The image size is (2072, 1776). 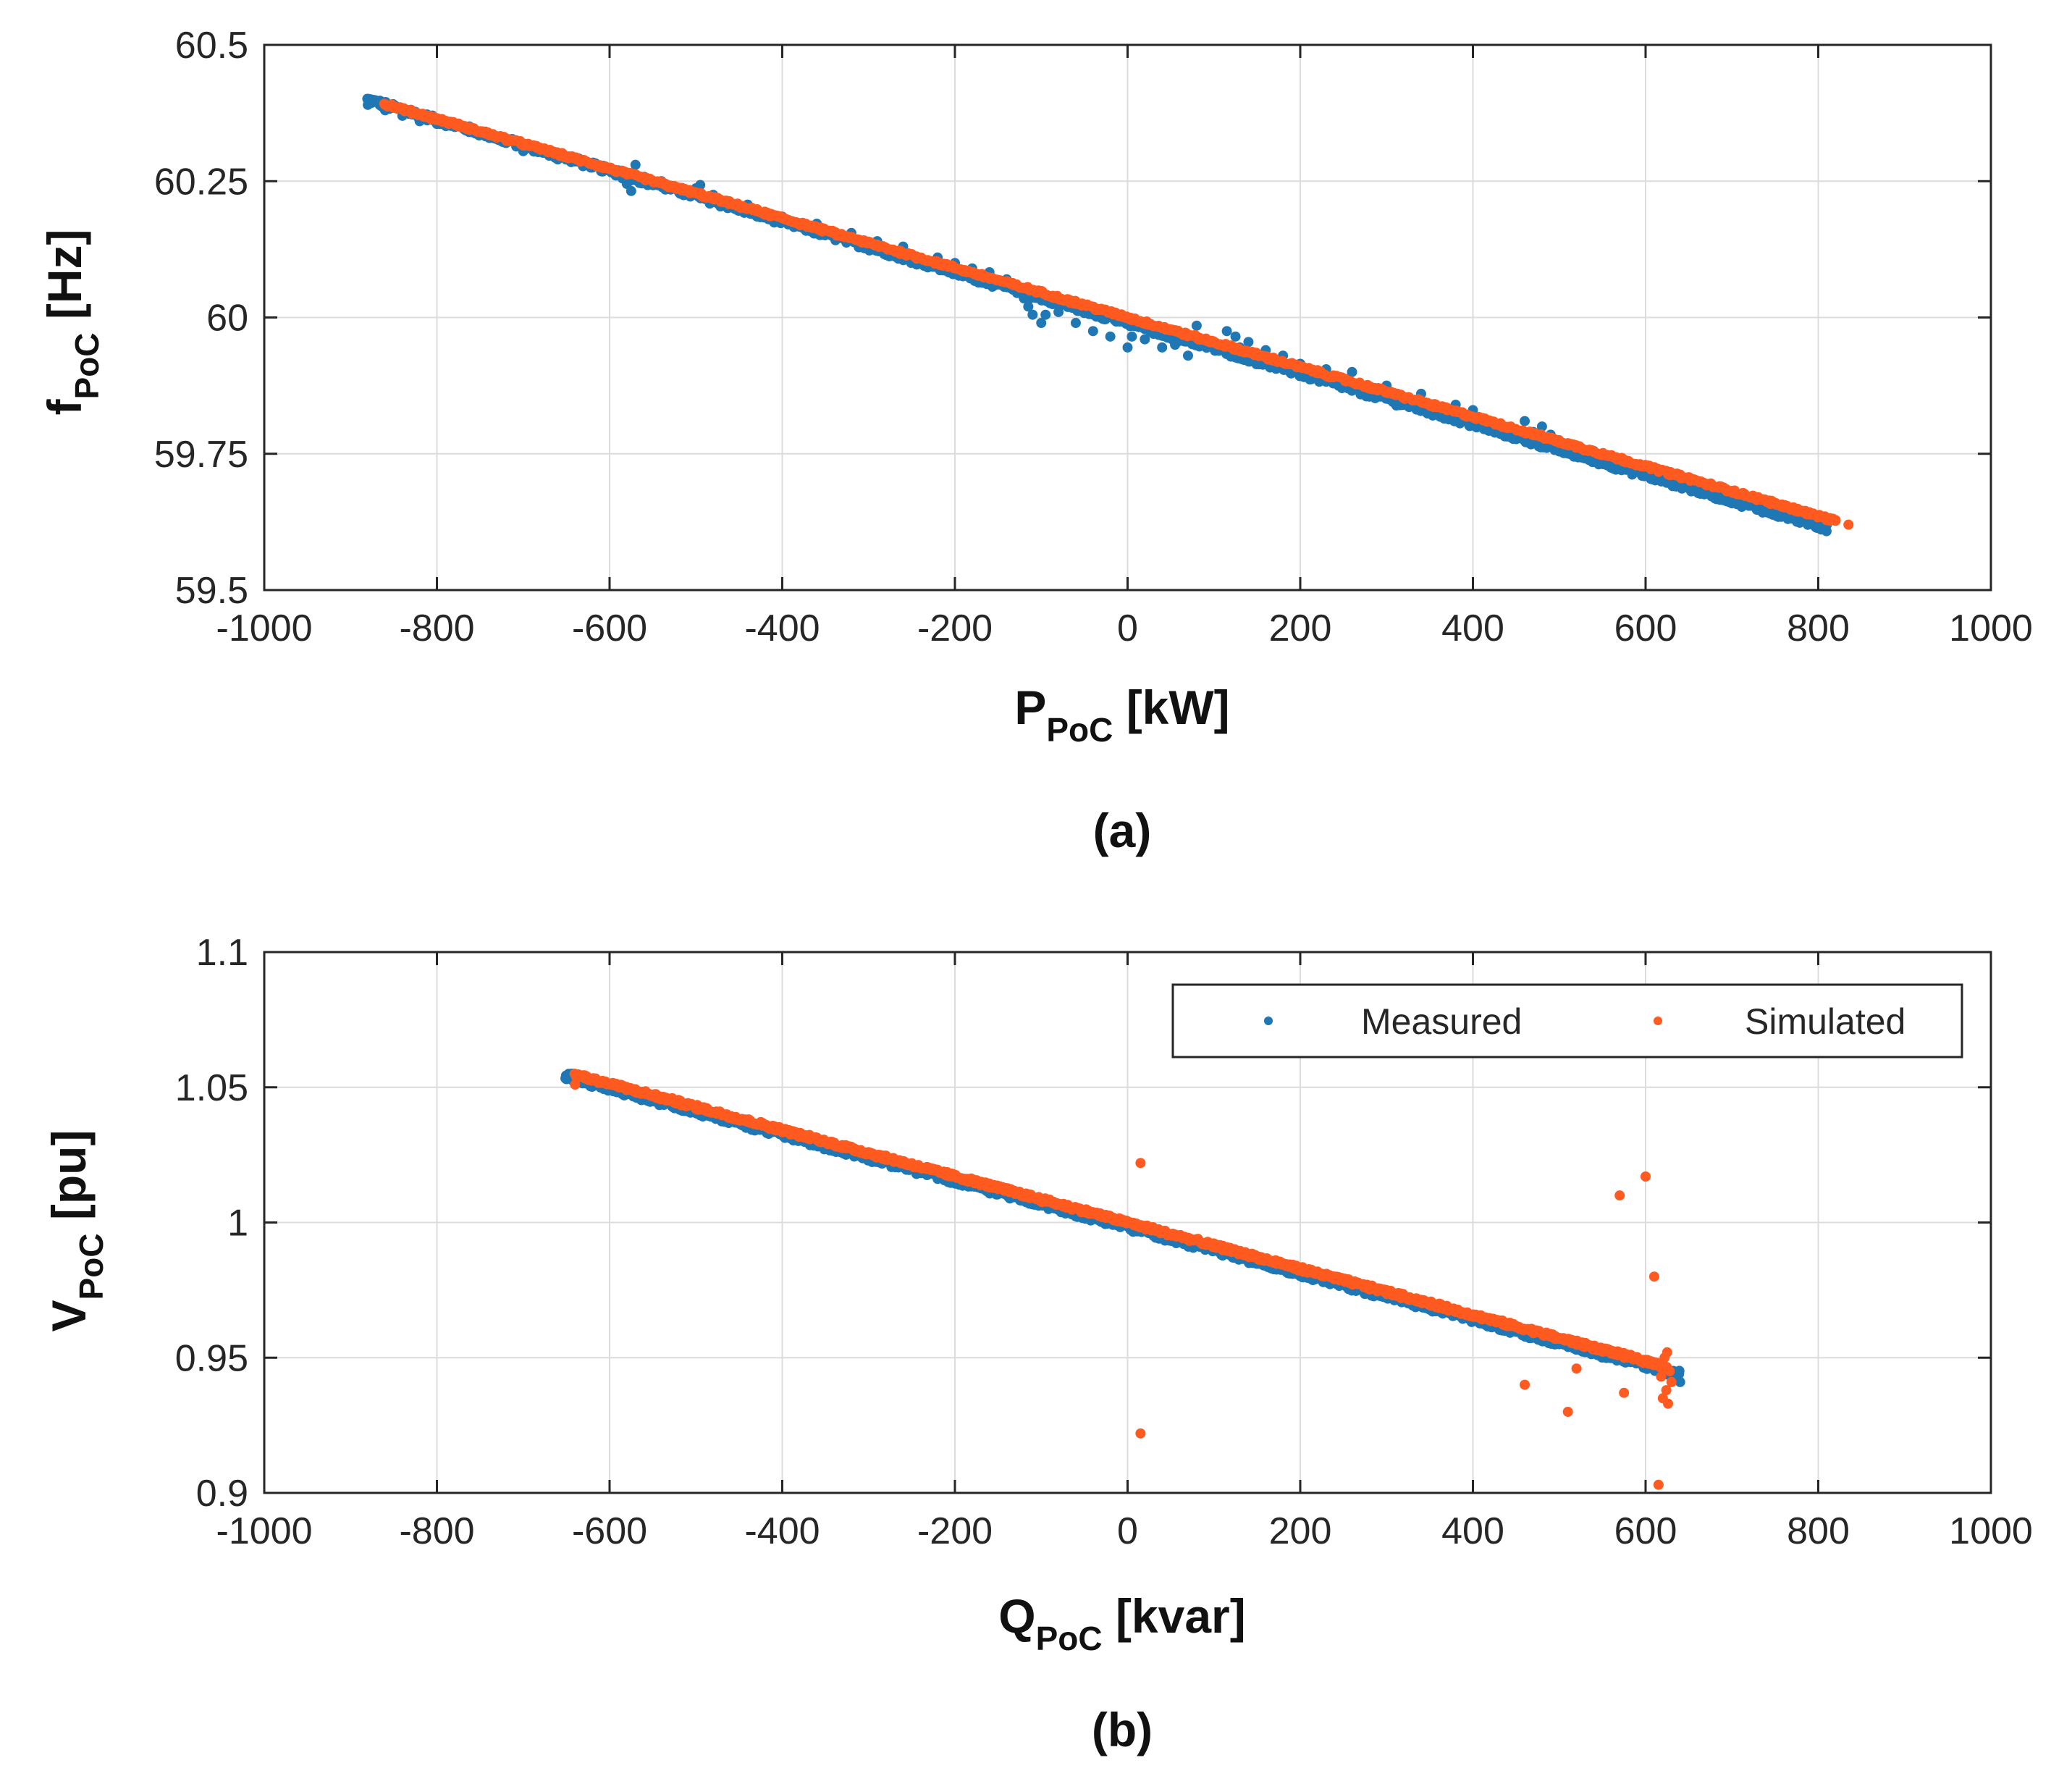 I want to click on caption-b: (b), so click(x=1122, y=1729).